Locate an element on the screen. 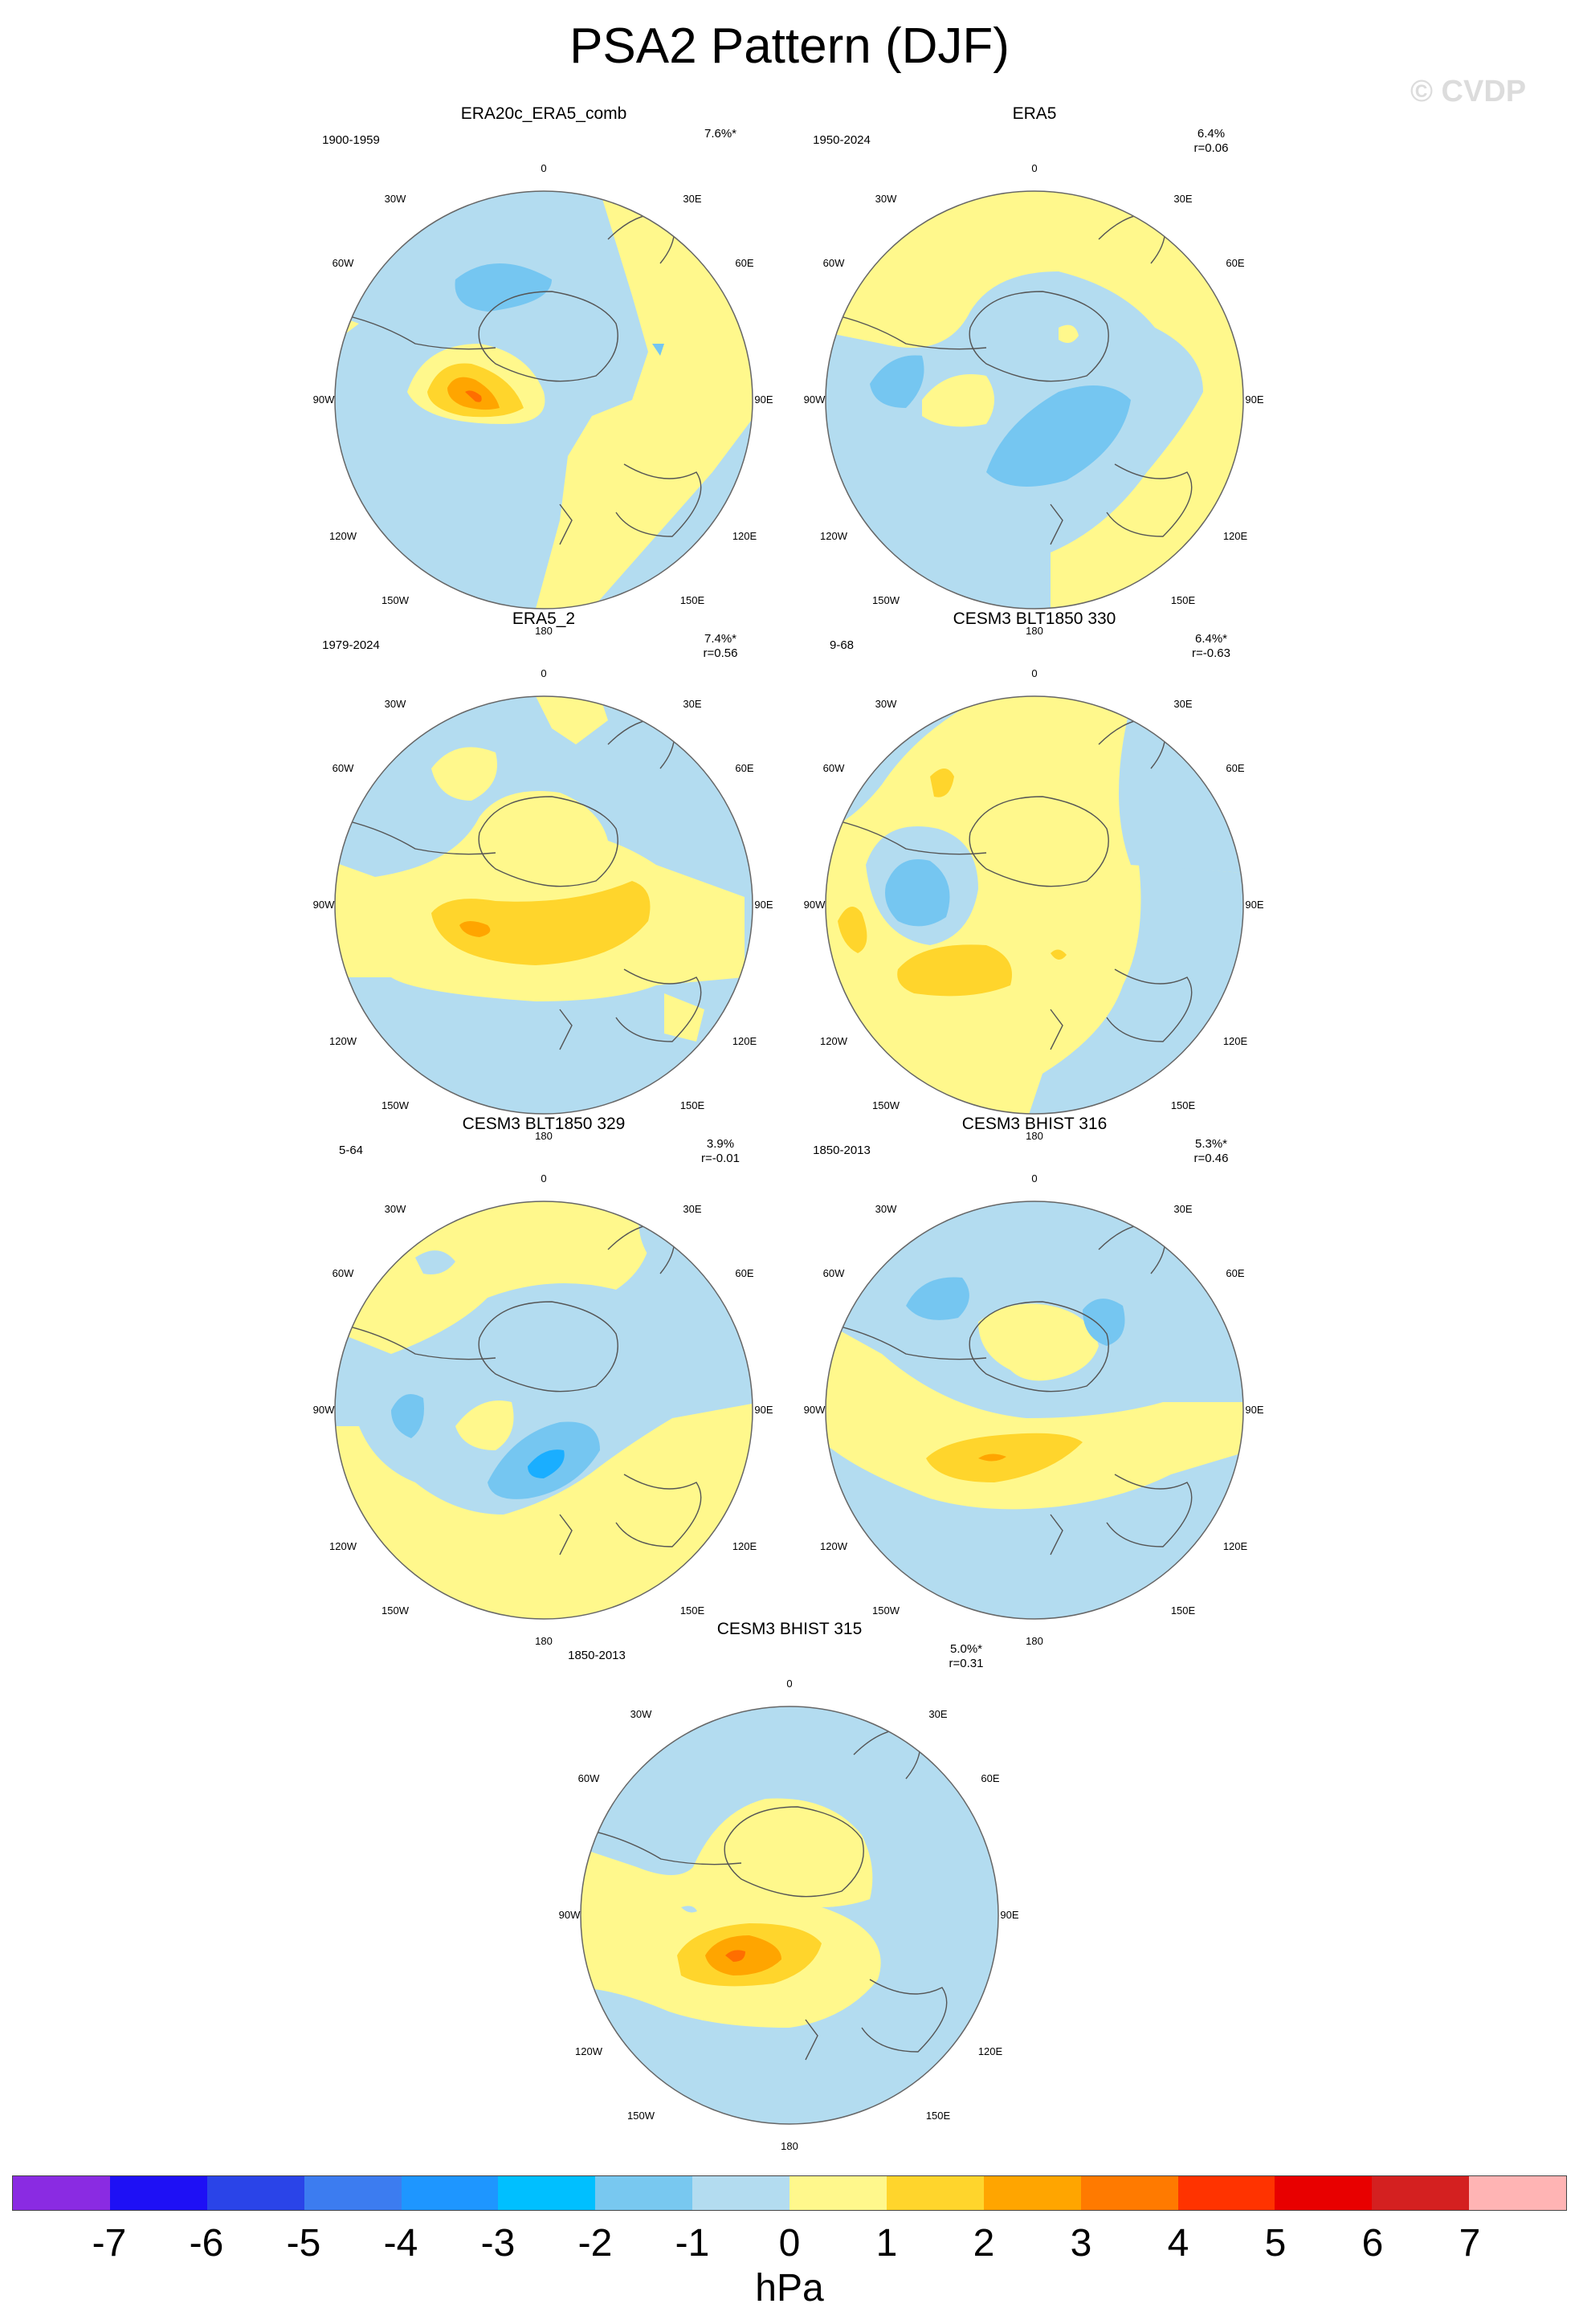  panel-percent: 3.9% is located at coordinates (720, 1144).